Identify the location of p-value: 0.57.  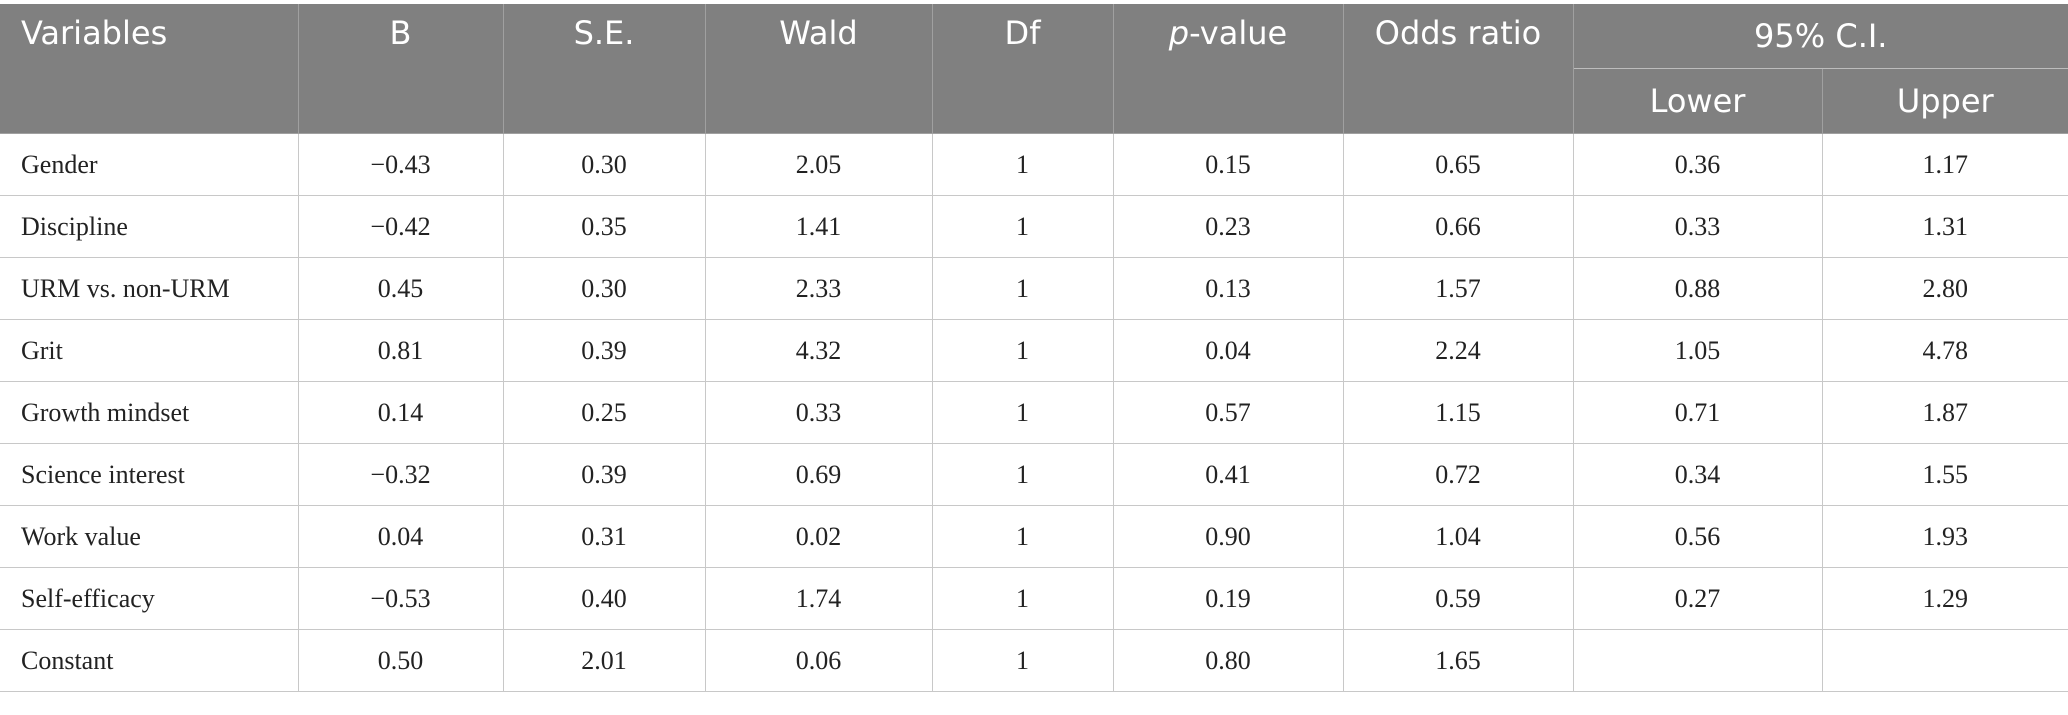
(1228, 412).